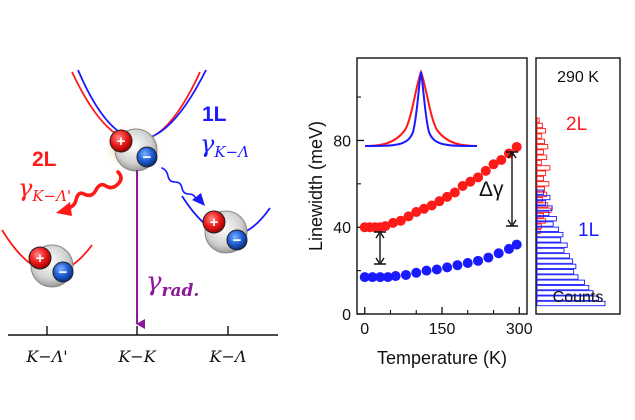 Image resolution: width=635 pixels, height=420 pixels. What do you see at coordinates (576, 124) in the screenshot?
I see `hist-label-2l: 2L` at bounding box center [576, 124].